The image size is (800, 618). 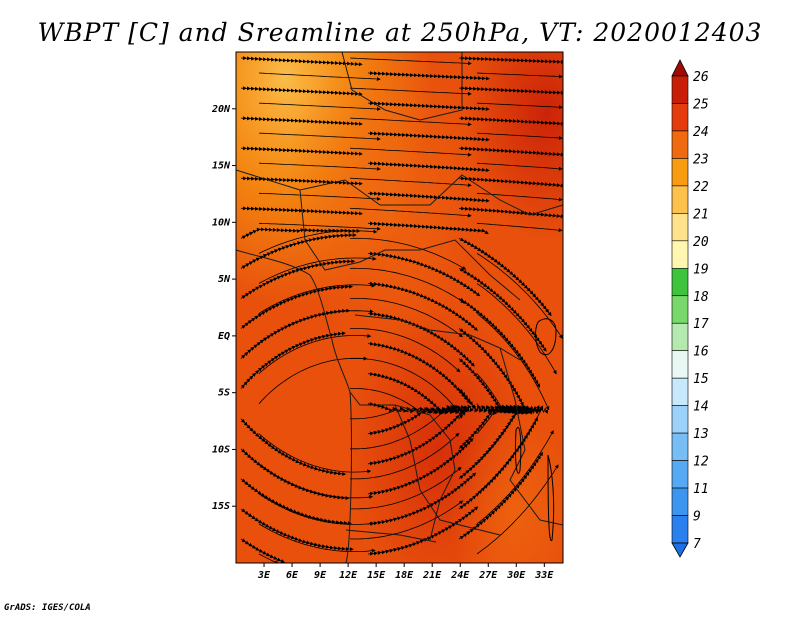 What do you see at coordinates (690, 308) in the screenshot?
I see `colorbar: 26 25 24 23 22 21 20 19 18 17 16 15 14 13 12 11 9 7` at bounding box center [690, 308].